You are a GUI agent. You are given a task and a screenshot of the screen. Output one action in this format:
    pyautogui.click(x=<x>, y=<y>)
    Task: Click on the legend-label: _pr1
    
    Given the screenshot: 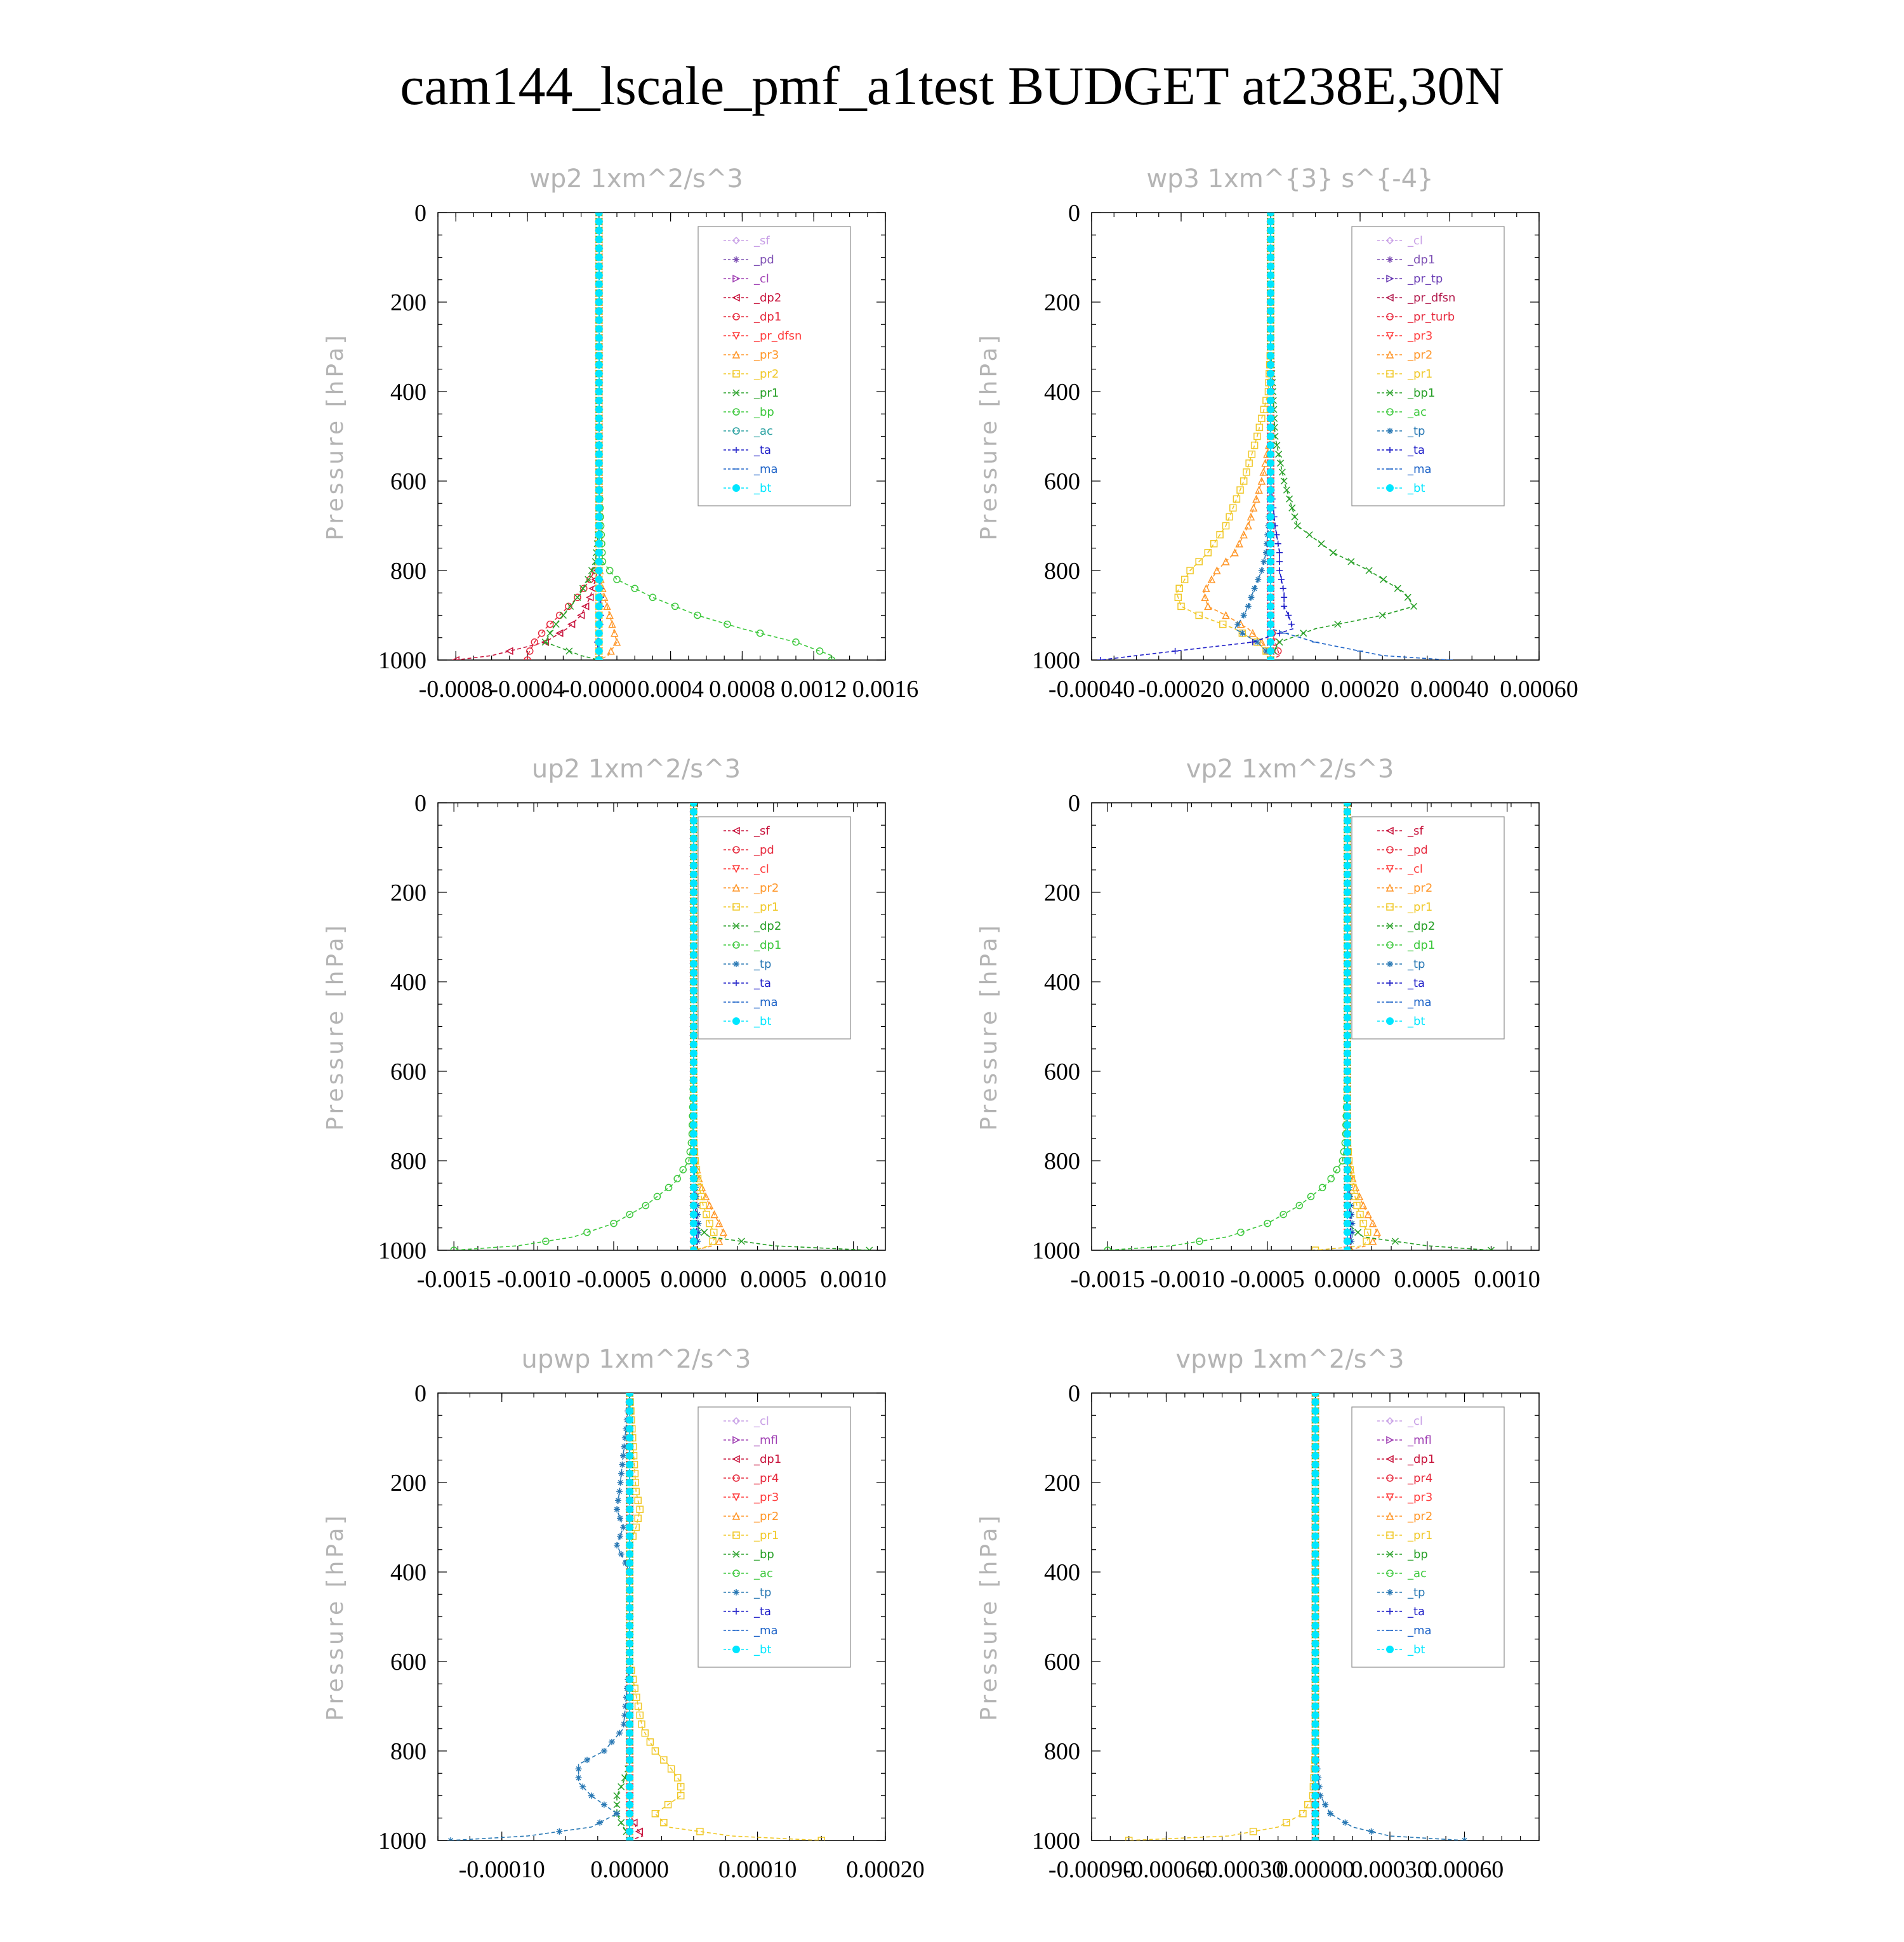 What is the action you would take?
    pyautogui.click(x=766, y=907)
    